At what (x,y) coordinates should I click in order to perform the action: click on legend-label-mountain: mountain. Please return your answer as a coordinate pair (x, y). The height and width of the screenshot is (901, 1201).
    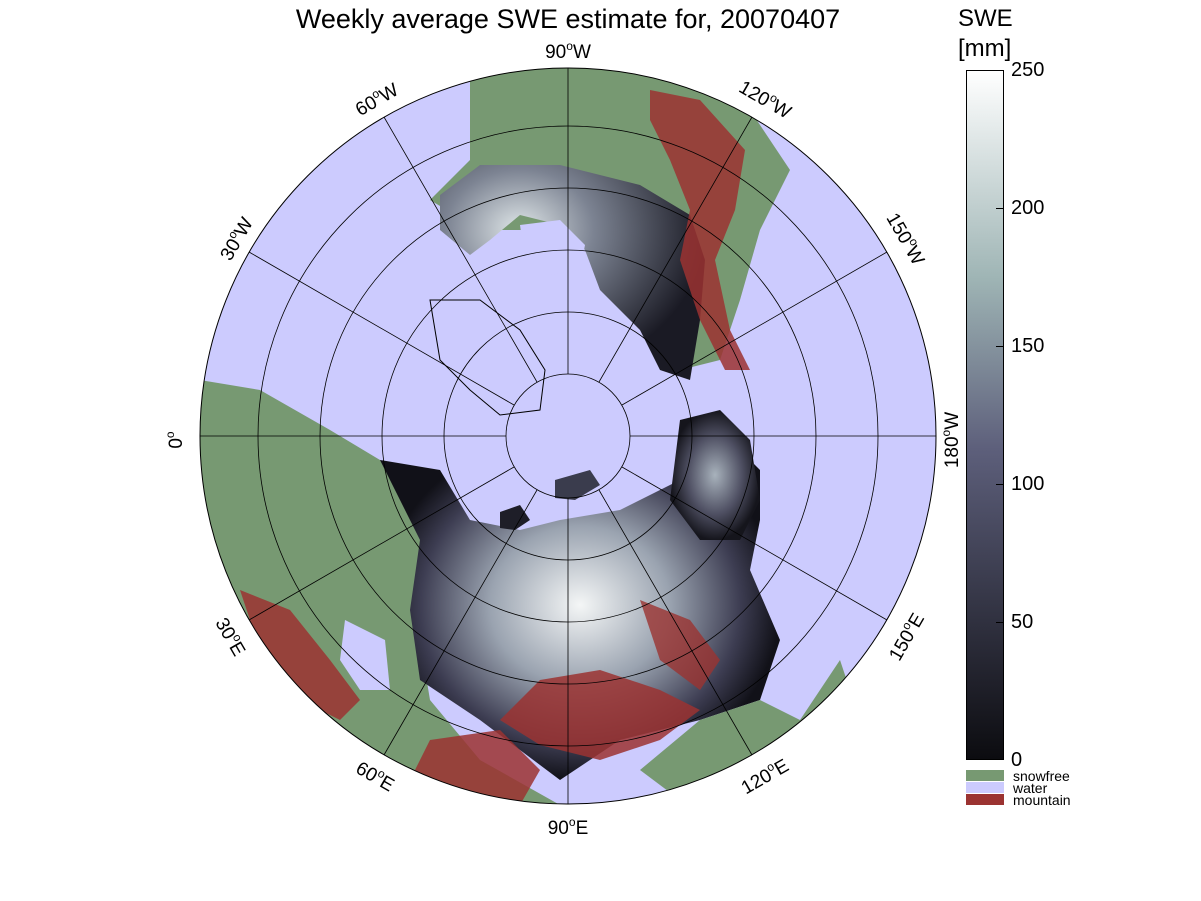
    Looking at the image, I should click on (1042, 800).